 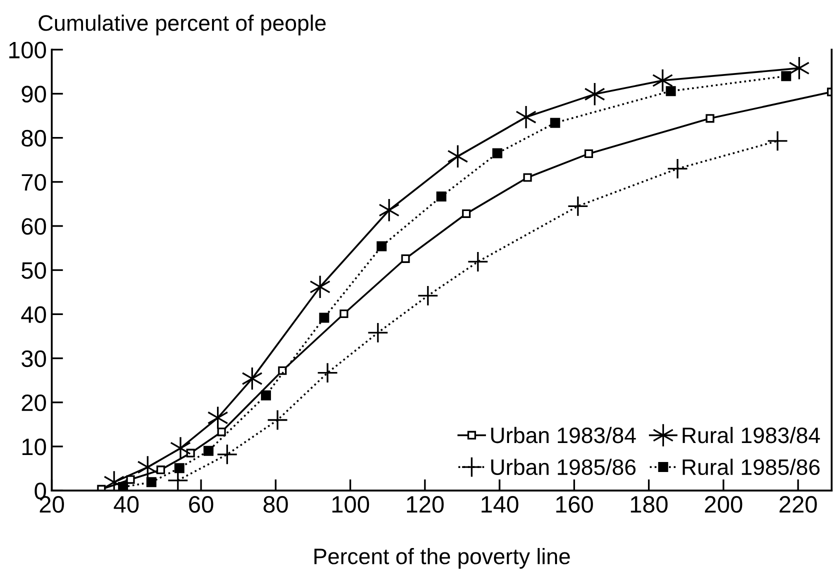 I want to click on y-tick-label: 50, so click(x=34, y=270).